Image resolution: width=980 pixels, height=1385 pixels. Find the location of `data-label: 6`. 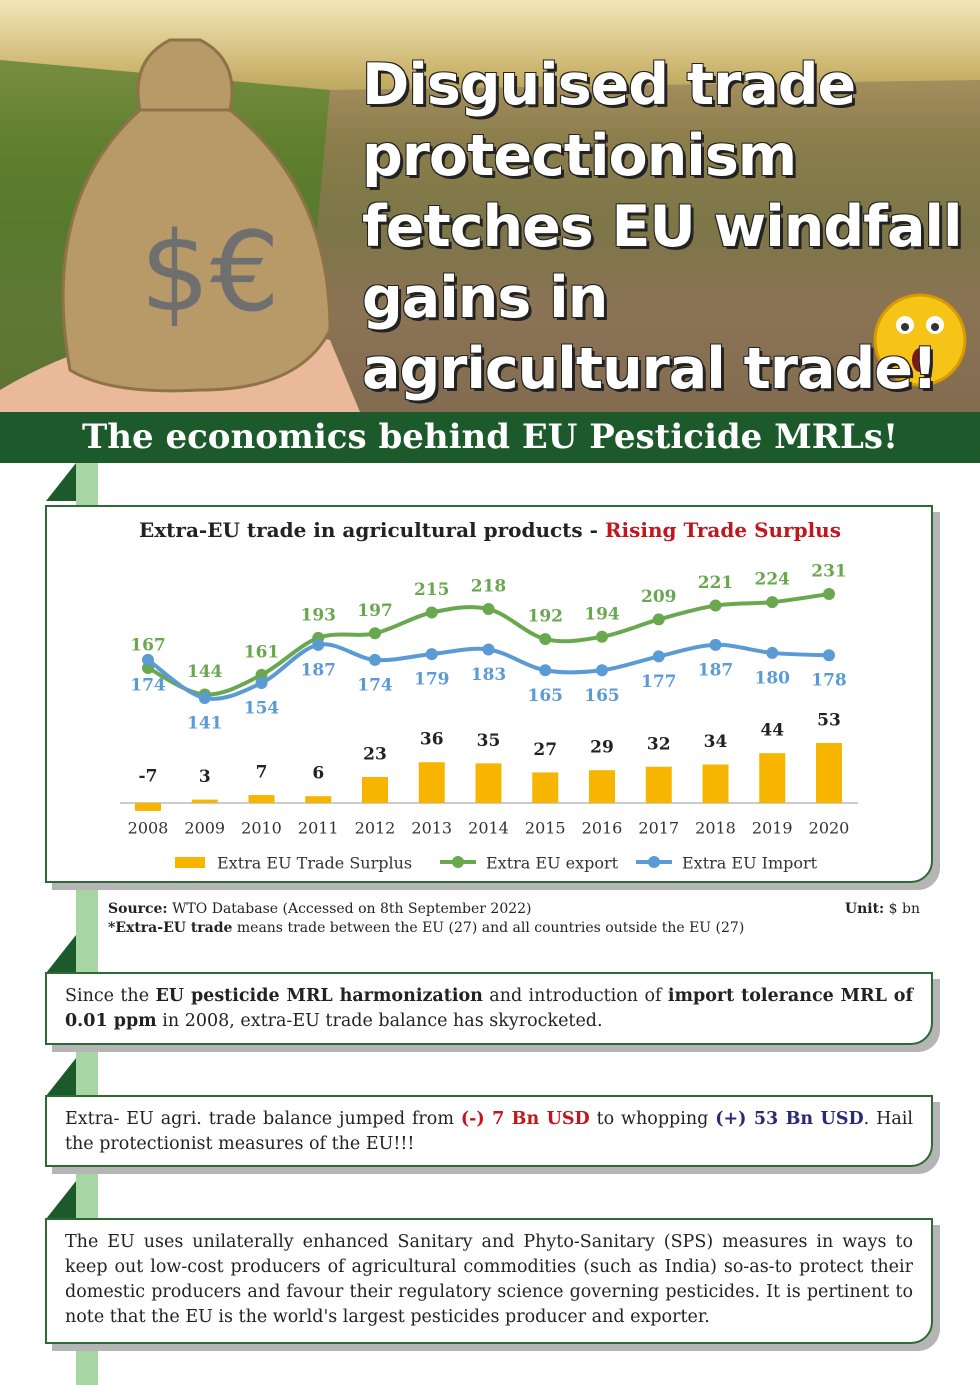

data-label: 6 is located at coordinates (318, 774).